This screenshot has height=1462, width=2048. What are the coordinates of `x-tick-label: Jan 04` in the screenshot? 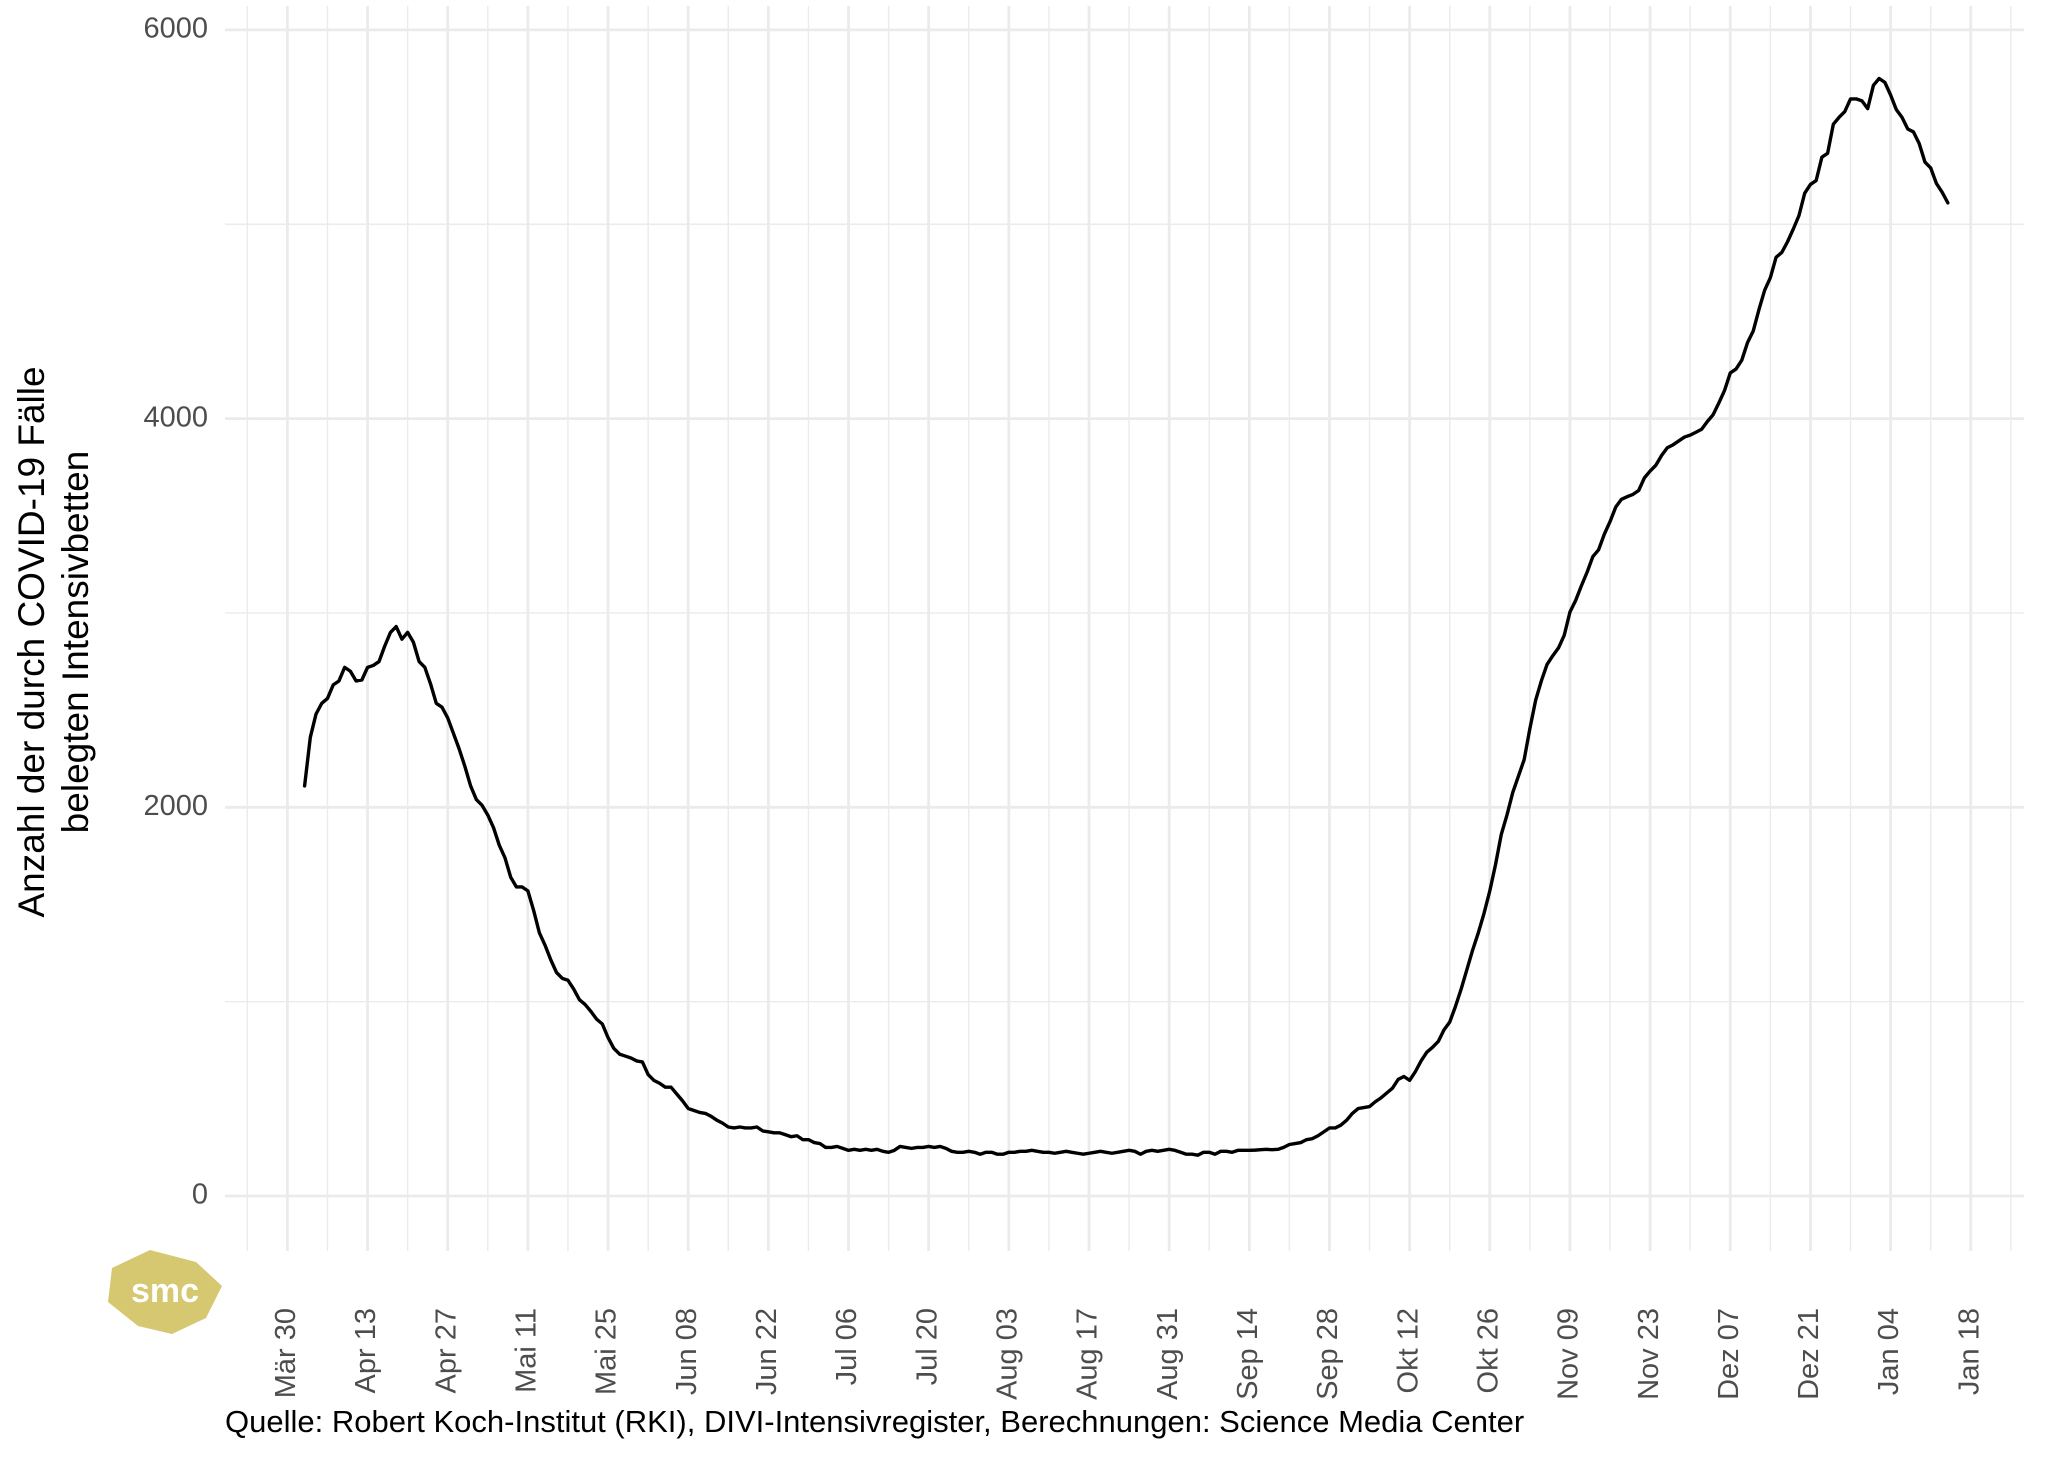 It's located at (1889, 1351).